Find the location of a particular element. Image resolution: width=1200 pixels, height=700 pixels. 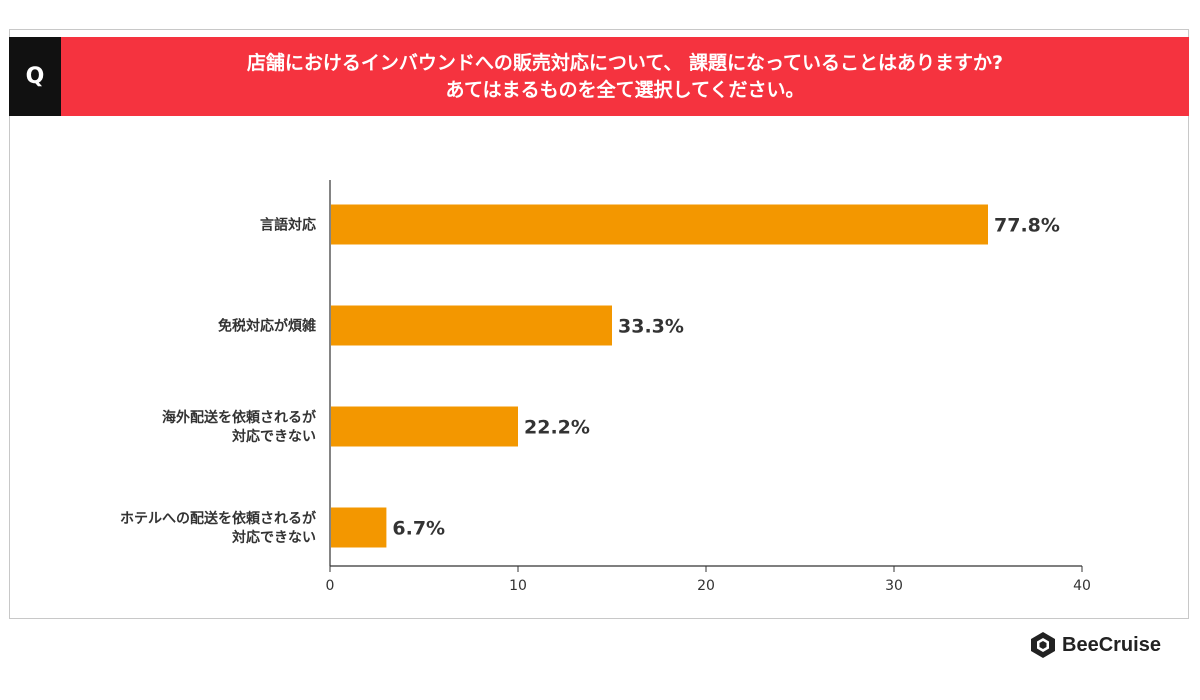

data-label: 33.3% is located at coordinates (651, 327).